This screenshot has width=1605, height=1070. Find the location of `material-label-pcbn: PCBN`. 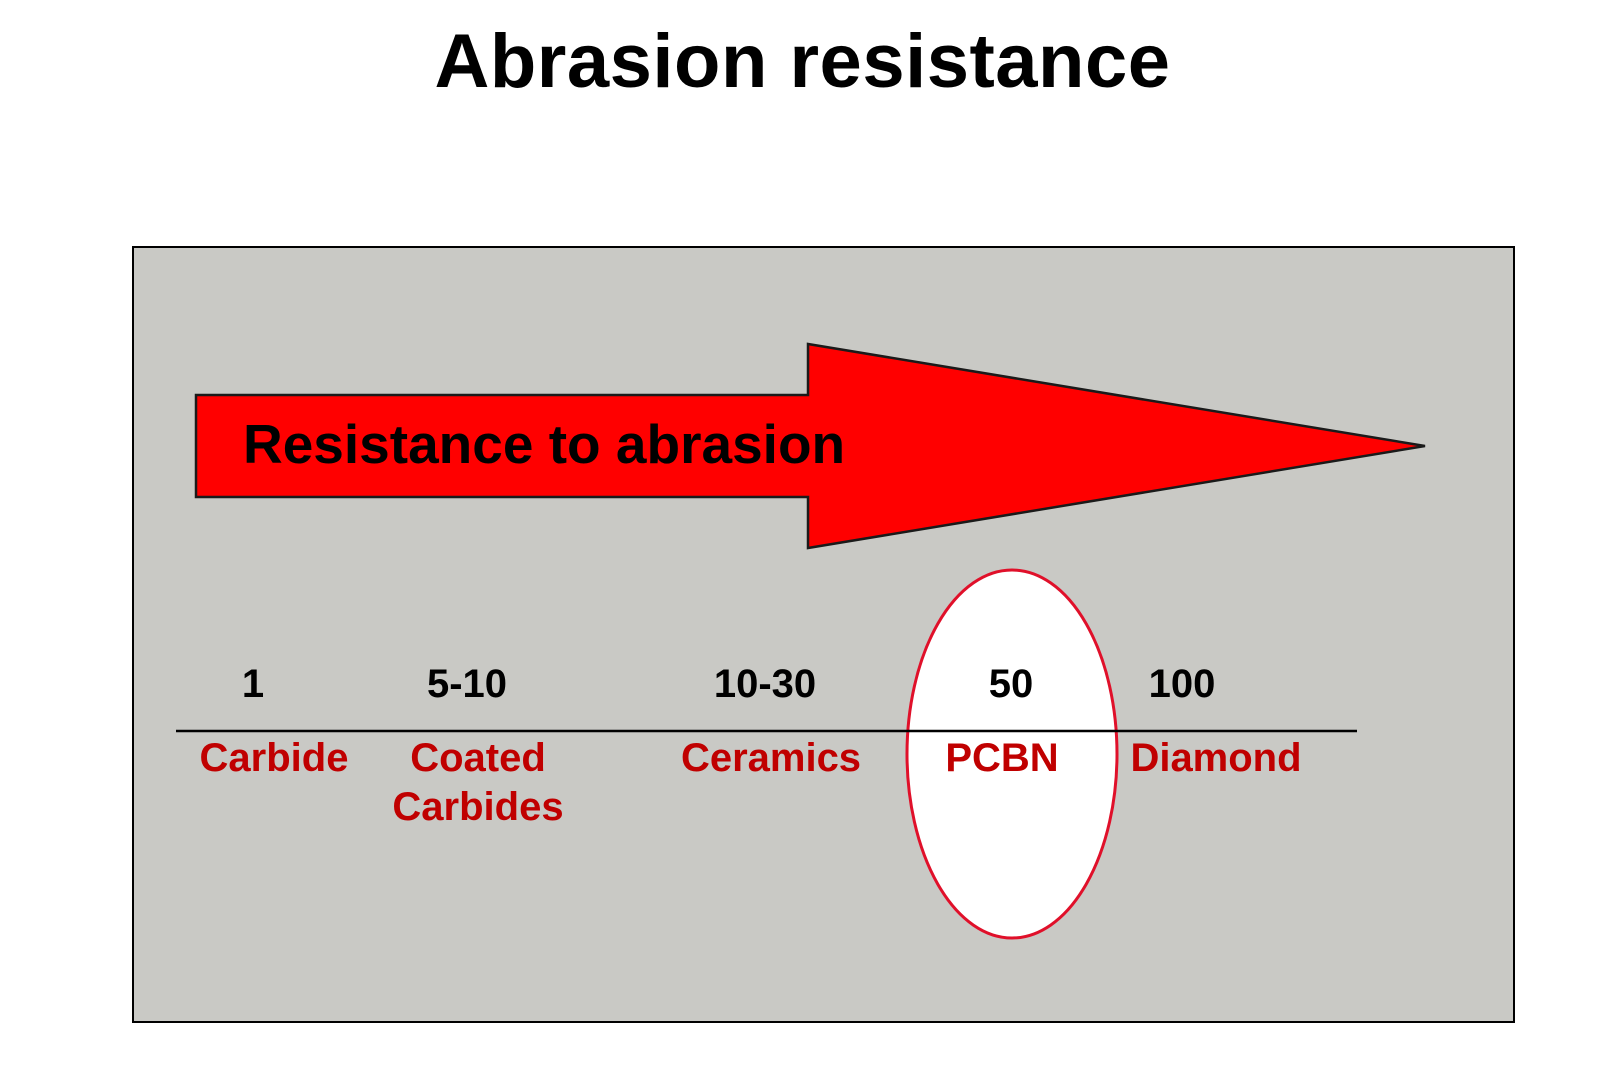

material-label-pcbn: PCBN is located at coordinates (1001, 758).